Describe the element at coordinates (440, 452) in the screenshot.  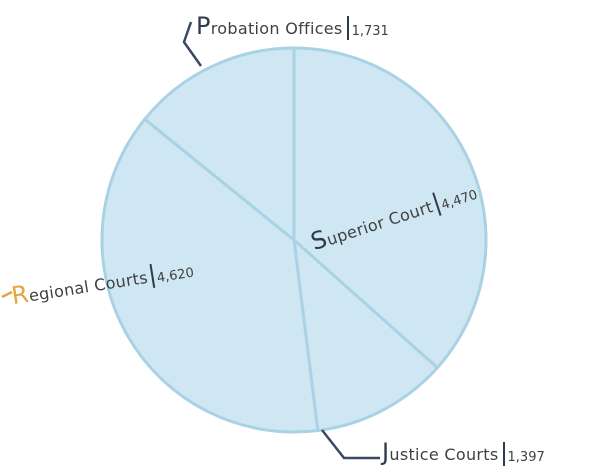
I see `category-label: Justice Courts` at that location.